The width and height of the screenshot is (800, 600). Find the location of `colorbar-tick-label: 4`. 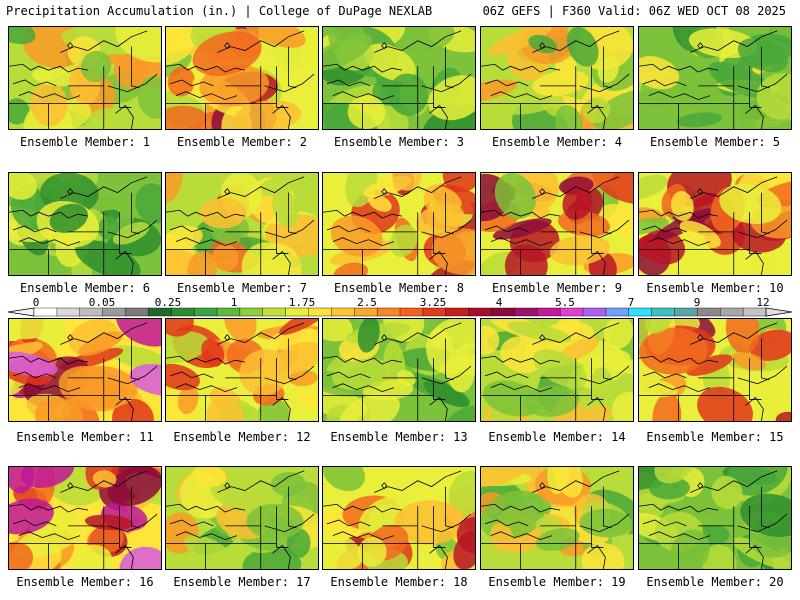

colorbar-tick-label: 4 is located at coordinates (499, 302).